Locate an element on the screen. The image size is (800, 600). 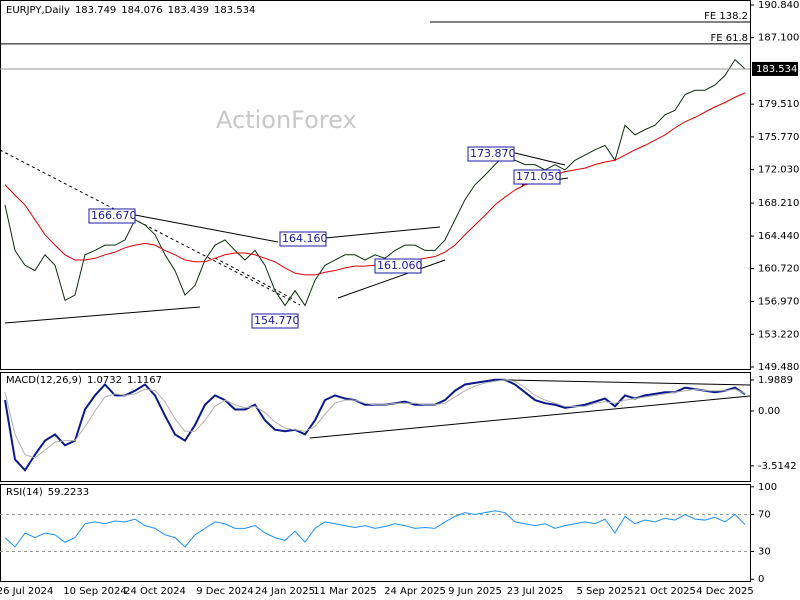
panel-header: RSI(14) 59.2233 is located at coordinates (47, 492).